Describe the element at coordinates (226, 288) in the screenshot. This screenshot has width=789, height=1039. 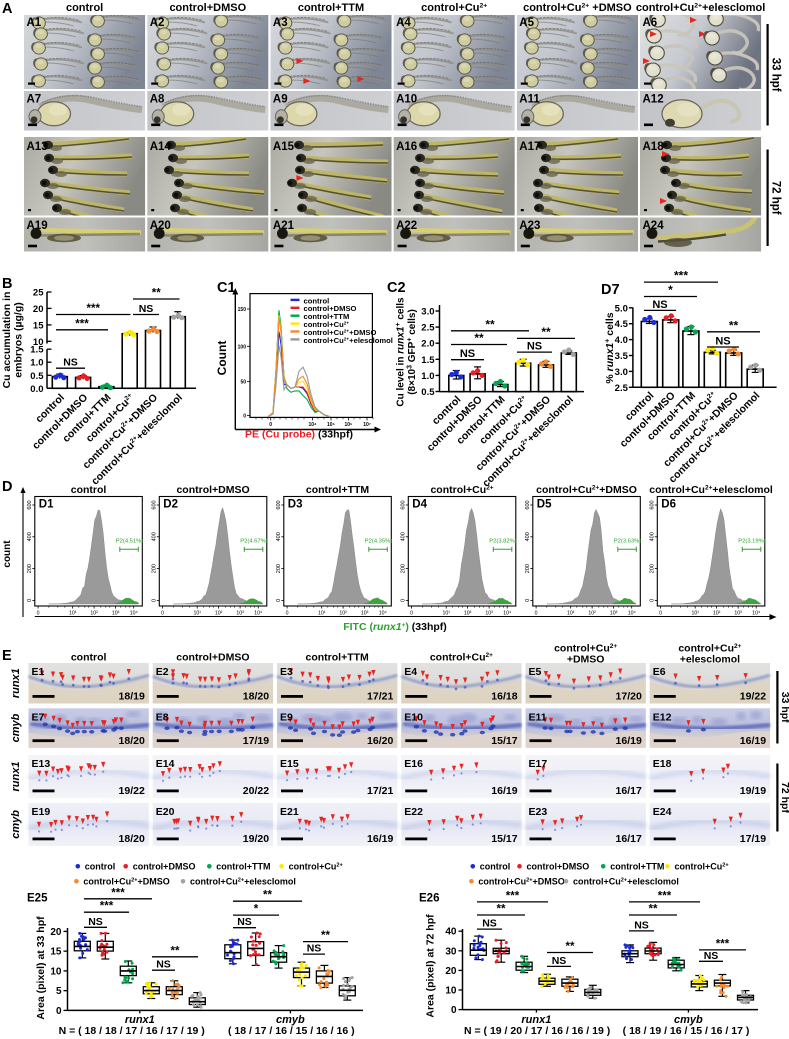
I see `svg-text: C1` at that location.